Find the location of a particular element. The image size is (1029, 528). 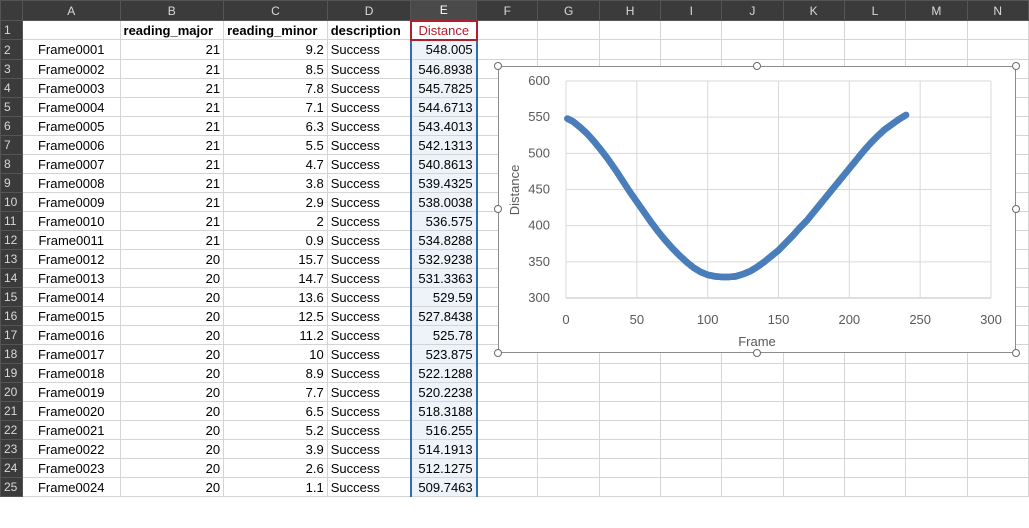

row-header: 3 is located at coordinates (11, 69).